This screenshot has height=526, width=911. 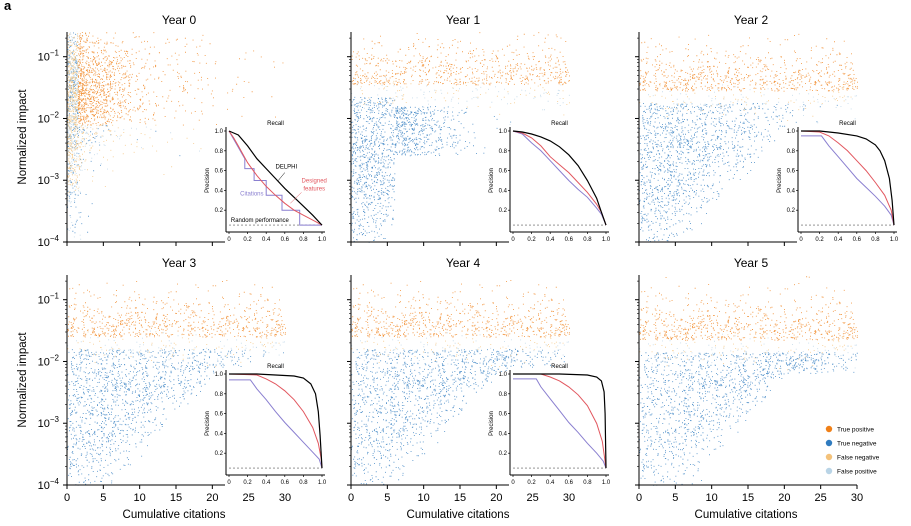 I want to click on y-tick-label: 10⁻², so click(x=49, y=360).